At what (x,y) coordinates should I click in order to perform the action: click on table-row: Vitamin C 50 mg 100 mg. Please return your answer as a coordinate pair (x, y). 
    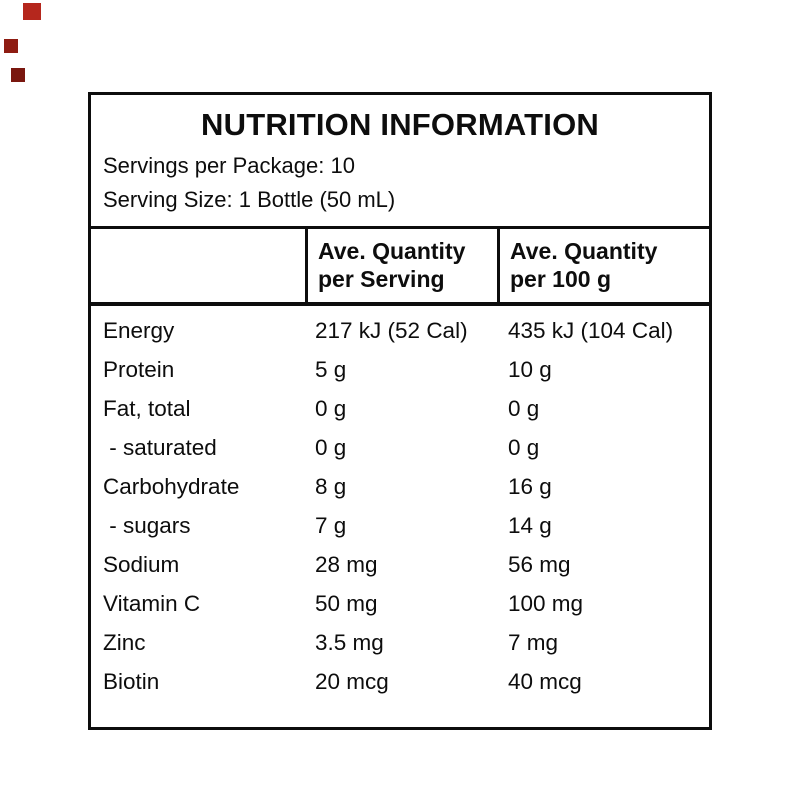
    Looking at the image, I should click on (400, 603).